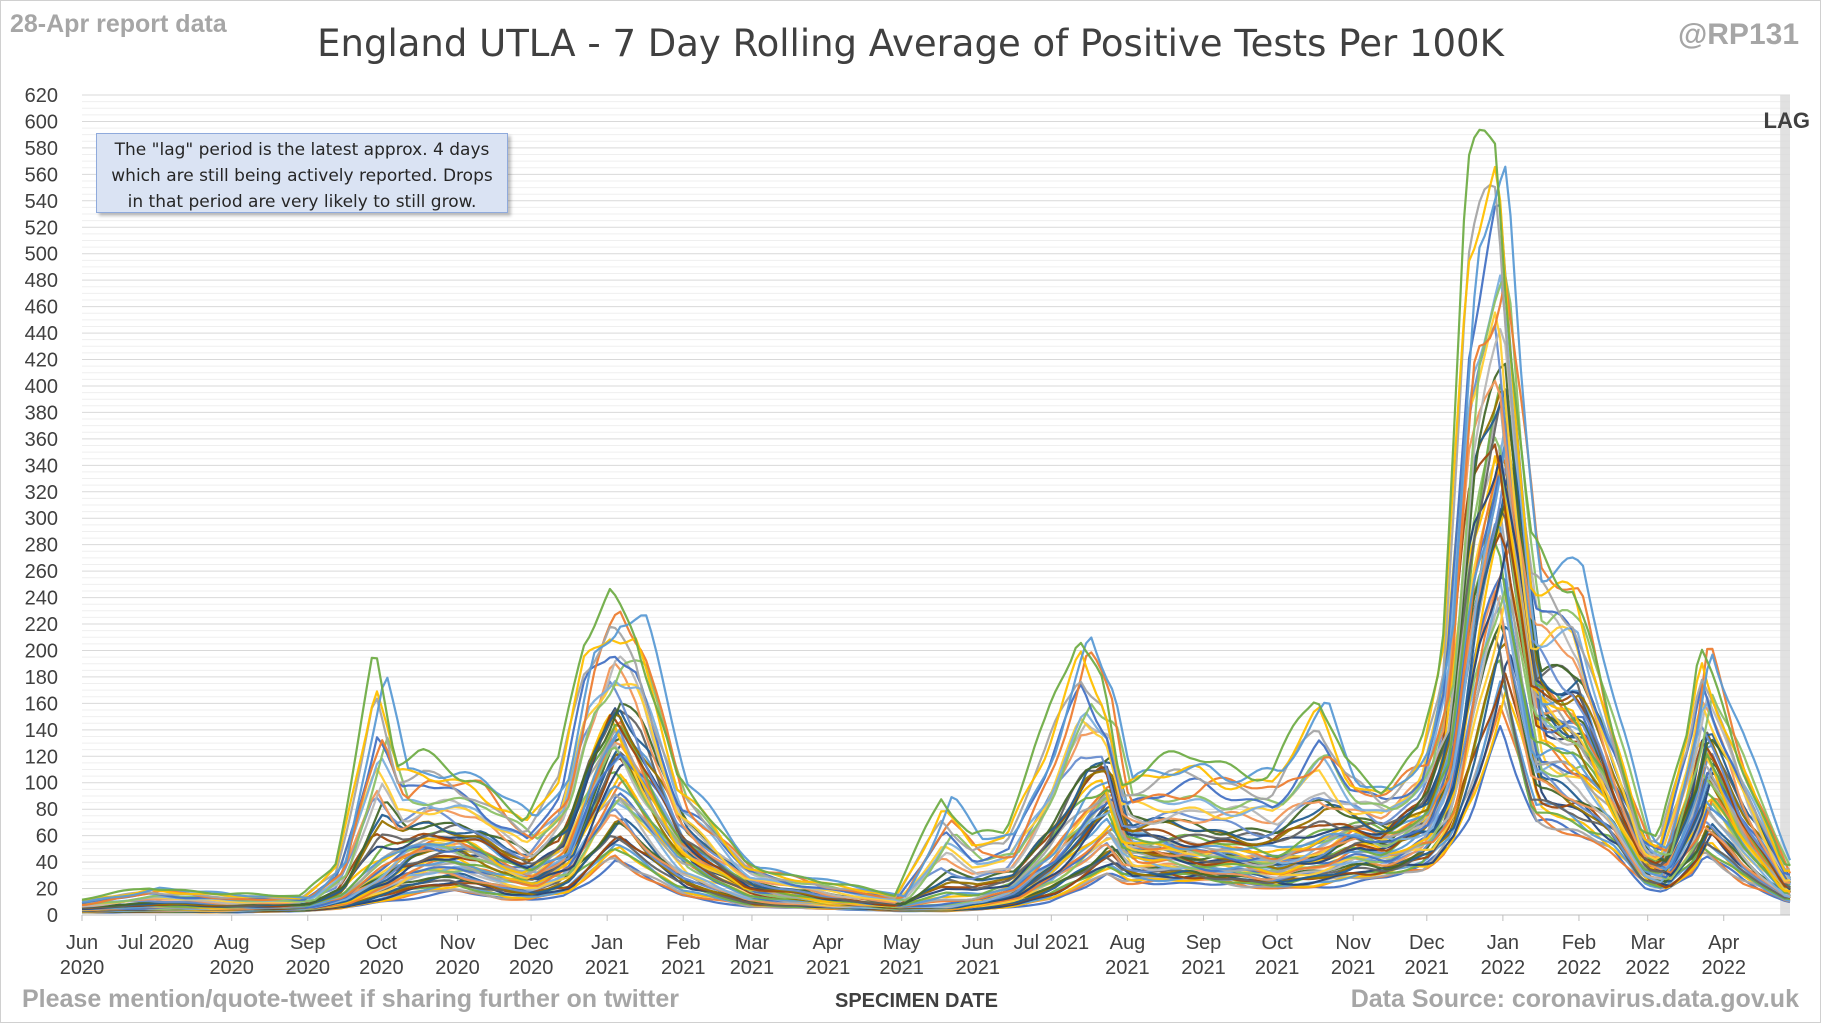 The height and width of the screenshot is (1023, 1821). What do you see at coordinates (47, 837) in the screenshot?
I see `y-tick-label: 60` at bounding box center [47, 837].